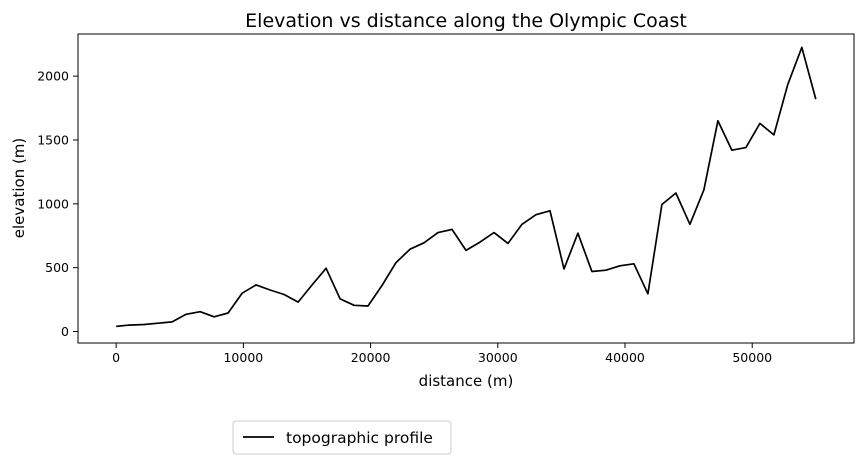 This screenshot has width=863, height=463. What do you see at coordinates (442, 354) in the screenshot?
I see `x-axis-ticks: 0 10000 20000 30000 40000 50000` at bounding box center [442, 354].